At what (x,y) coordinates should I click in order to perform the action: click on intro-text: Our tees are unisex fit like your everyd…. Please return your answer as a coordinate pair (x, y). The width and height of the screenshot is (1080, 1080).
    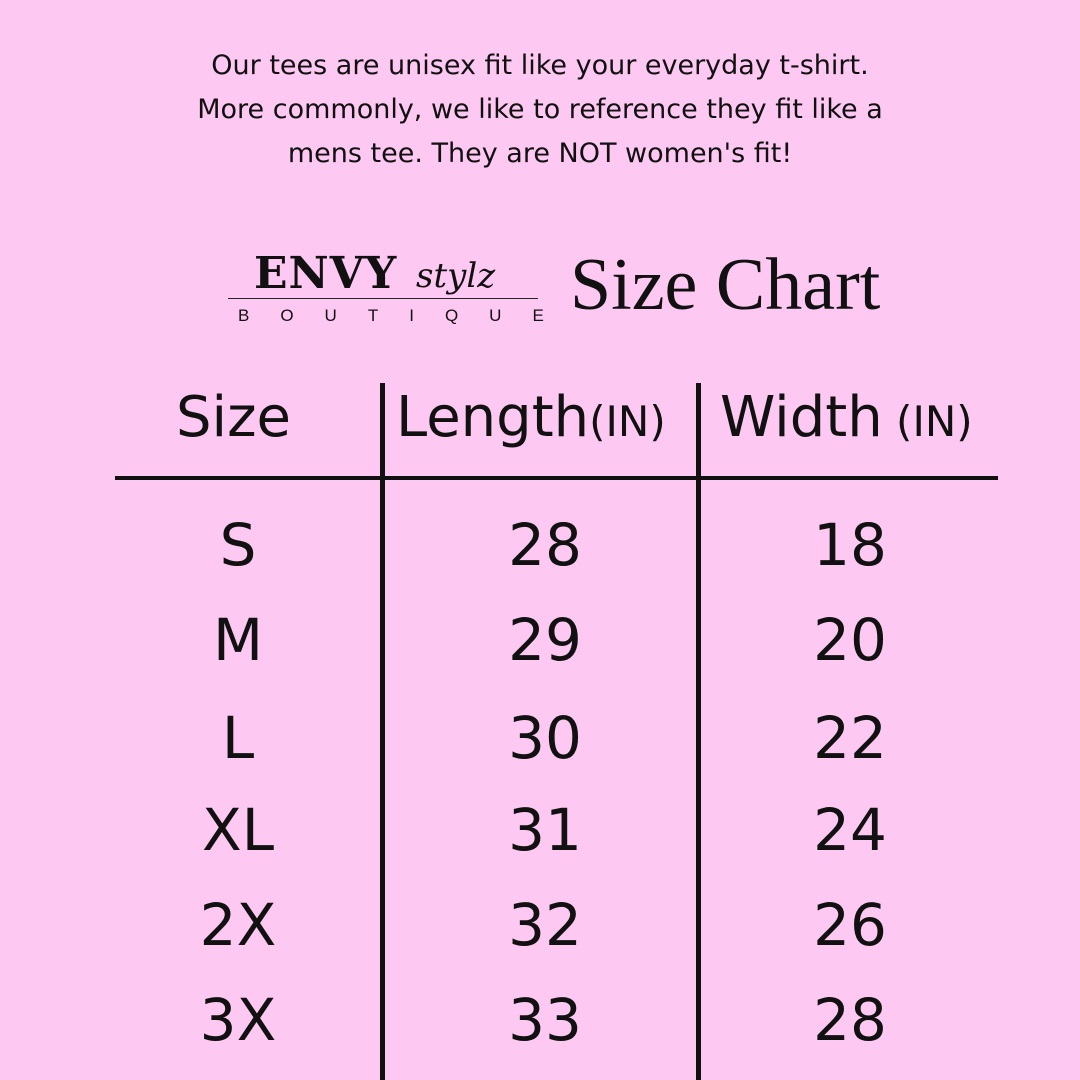
    Looking at the image, I should click on (540, 110).